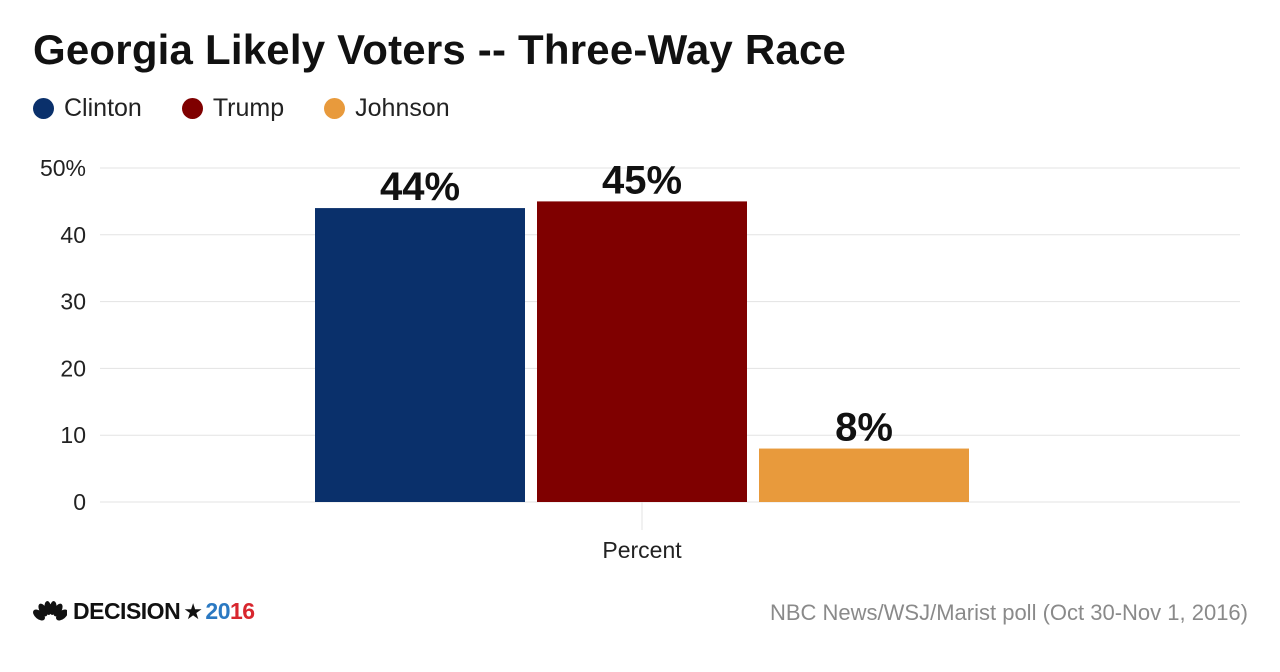 The width and height of the screenshot is (1280, 672). What do you see at coordinates (248, 108) in the screenshot?
I see `legend-label-trump: Trump` at bounding box center [248, 108].